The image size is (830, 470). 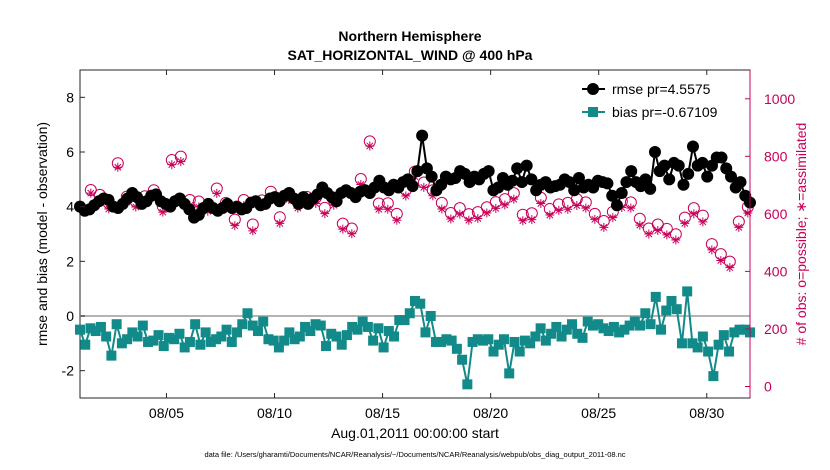 I want to click on y-tick-label-right: 200, so click(x=776, y=329).